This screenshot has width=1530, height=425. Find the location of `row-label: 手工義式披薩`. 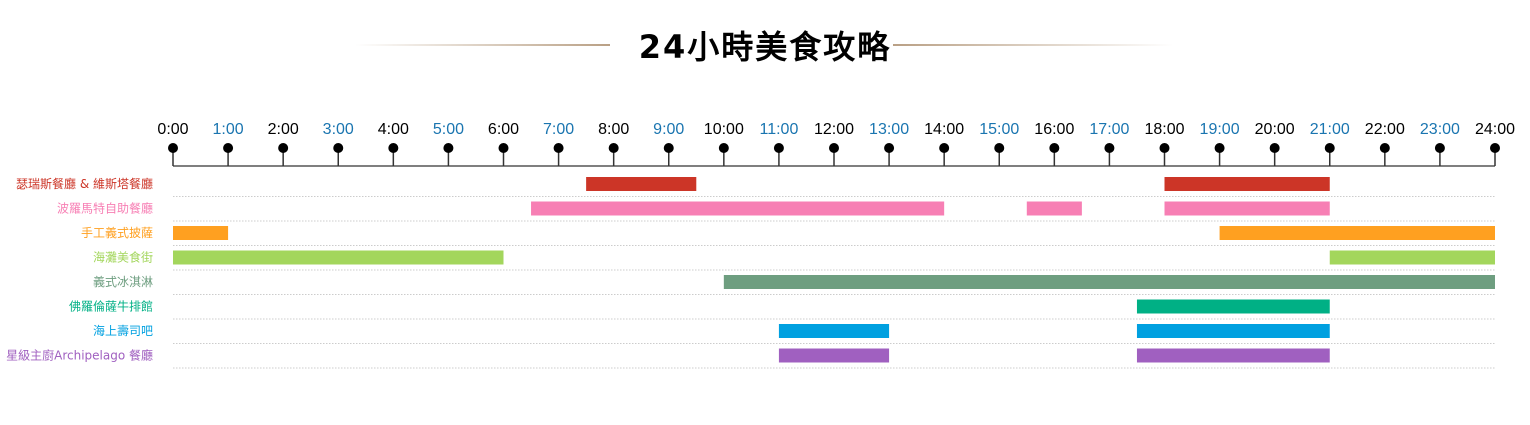

row-label: 手工義式披薩 is located at coordinates (117, 232).